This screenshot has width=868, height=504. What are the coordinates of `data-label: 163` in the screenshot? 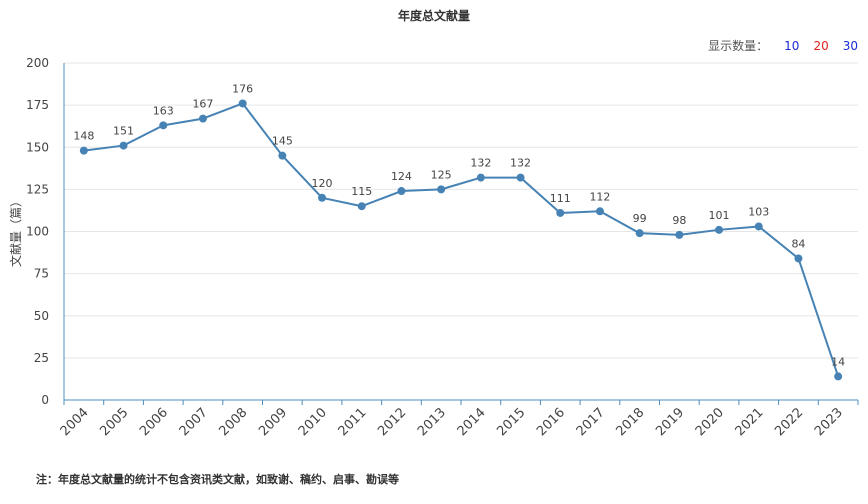 It's located at (163, 110).